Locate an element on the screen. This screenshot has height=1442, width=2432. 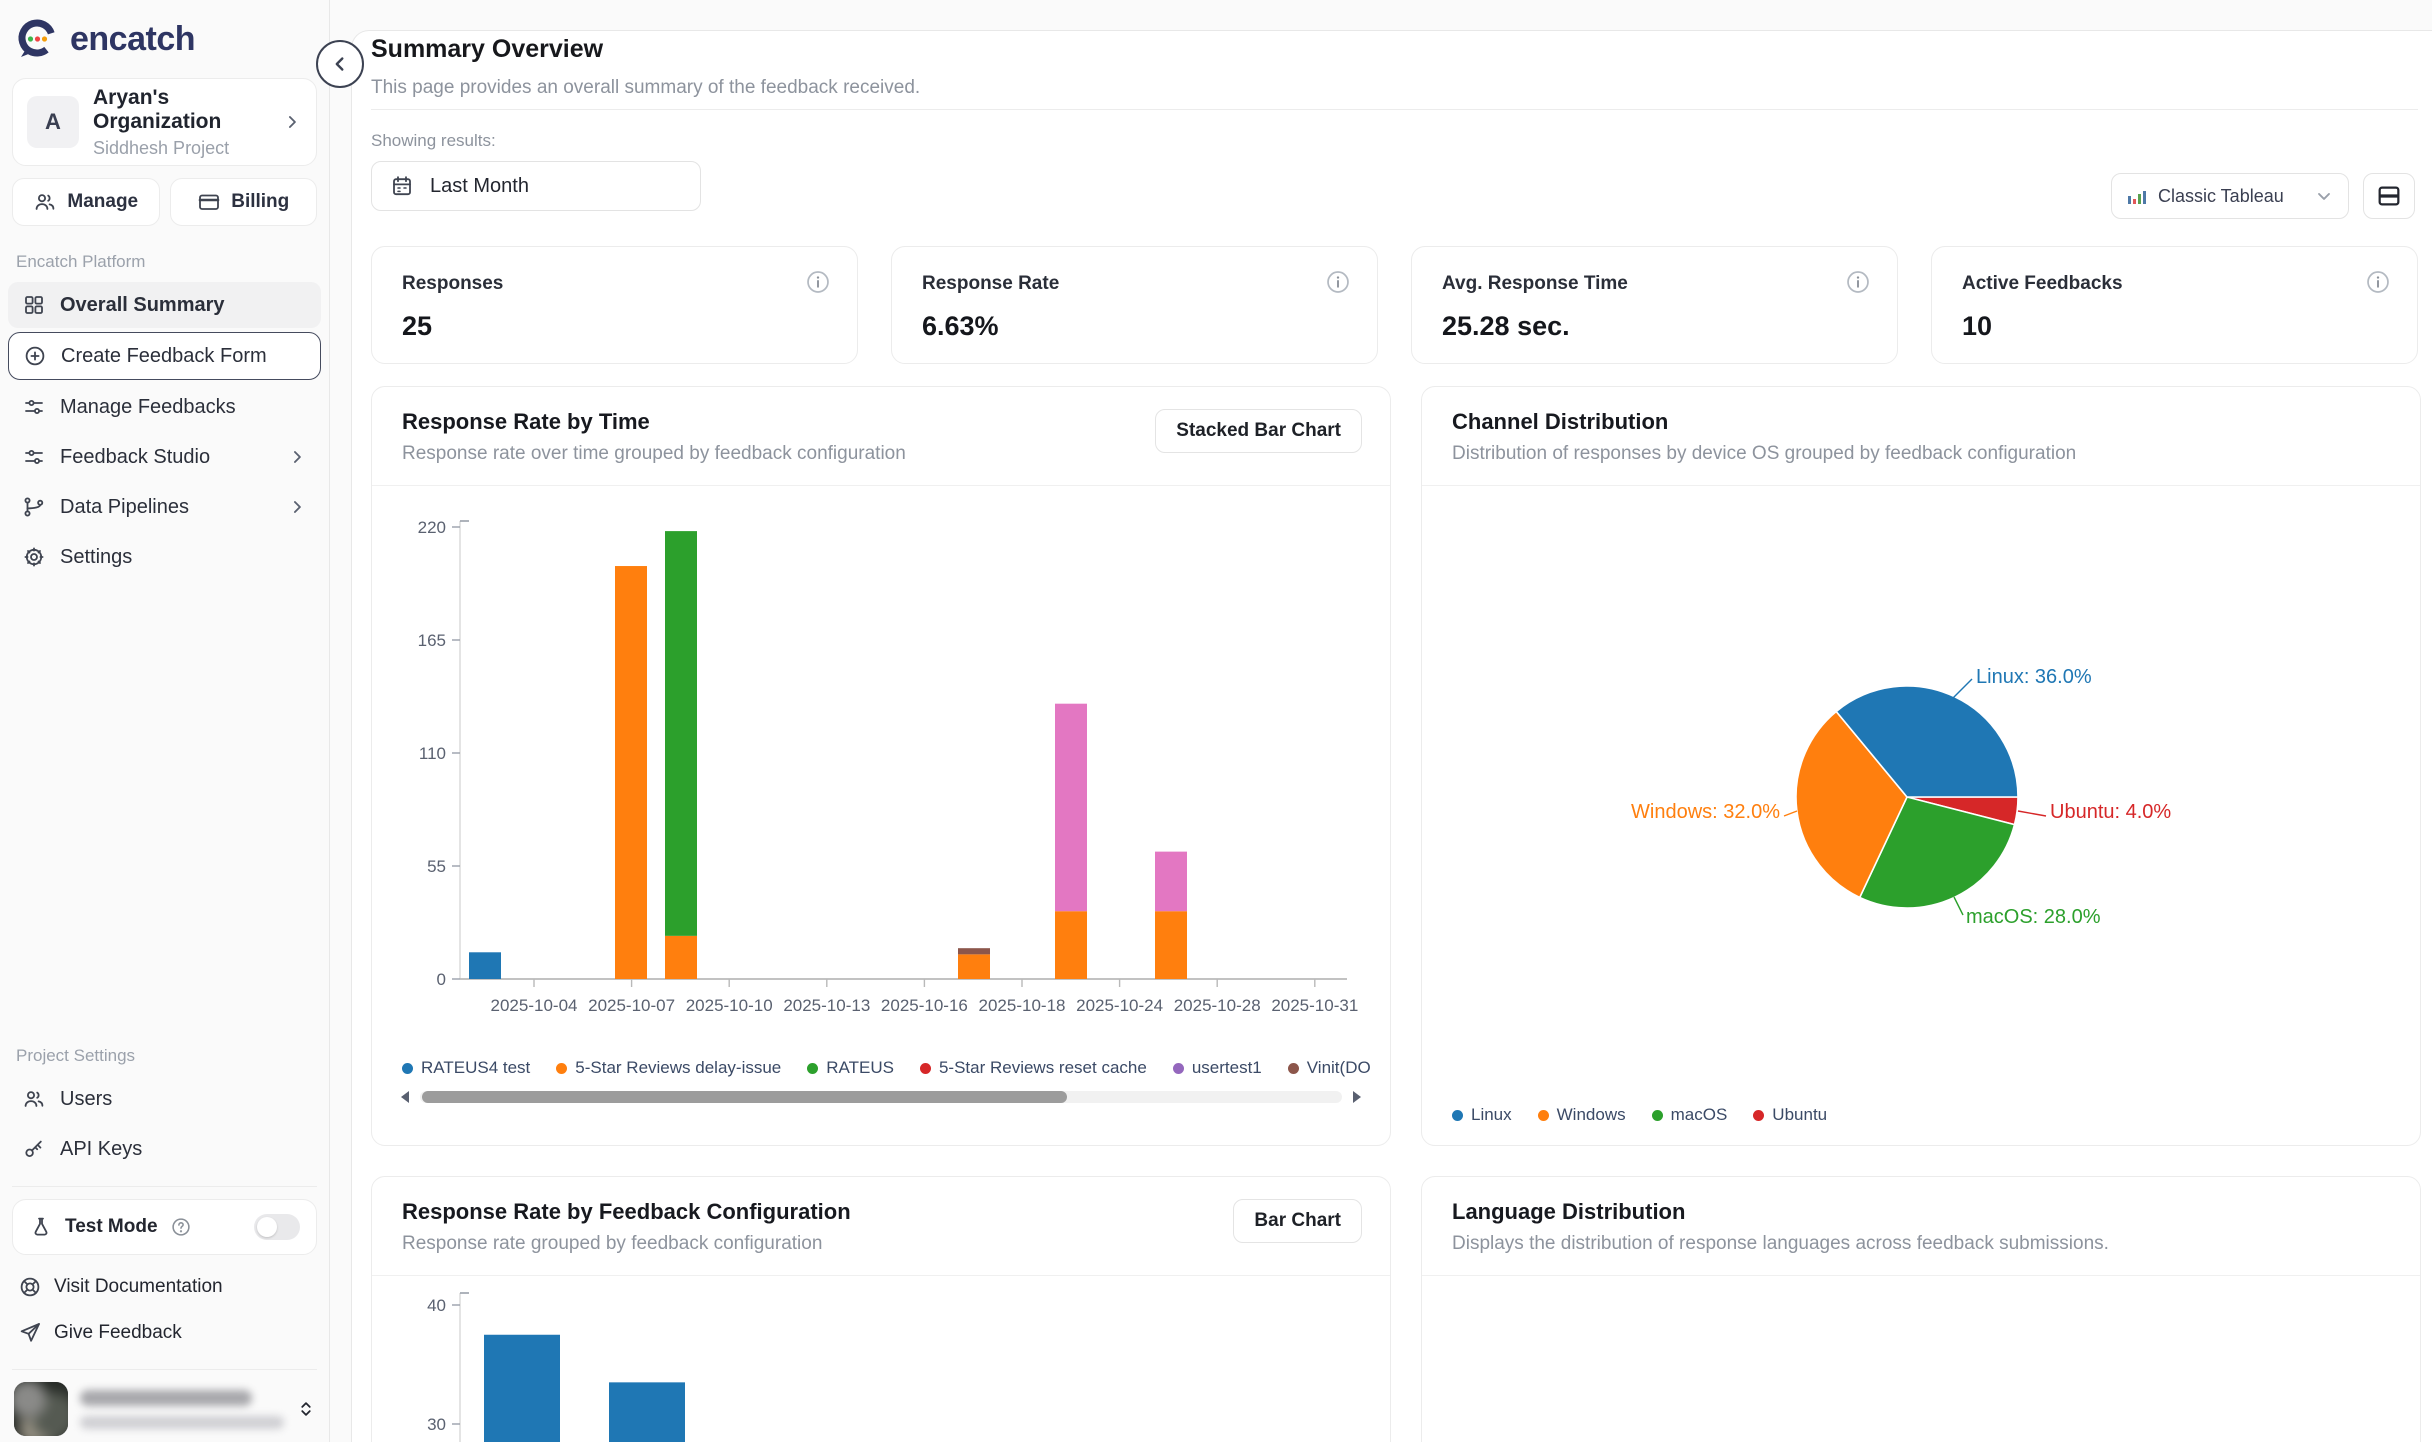
svg-text: 2025-10-28 is located at coordinates (1217, 1005).